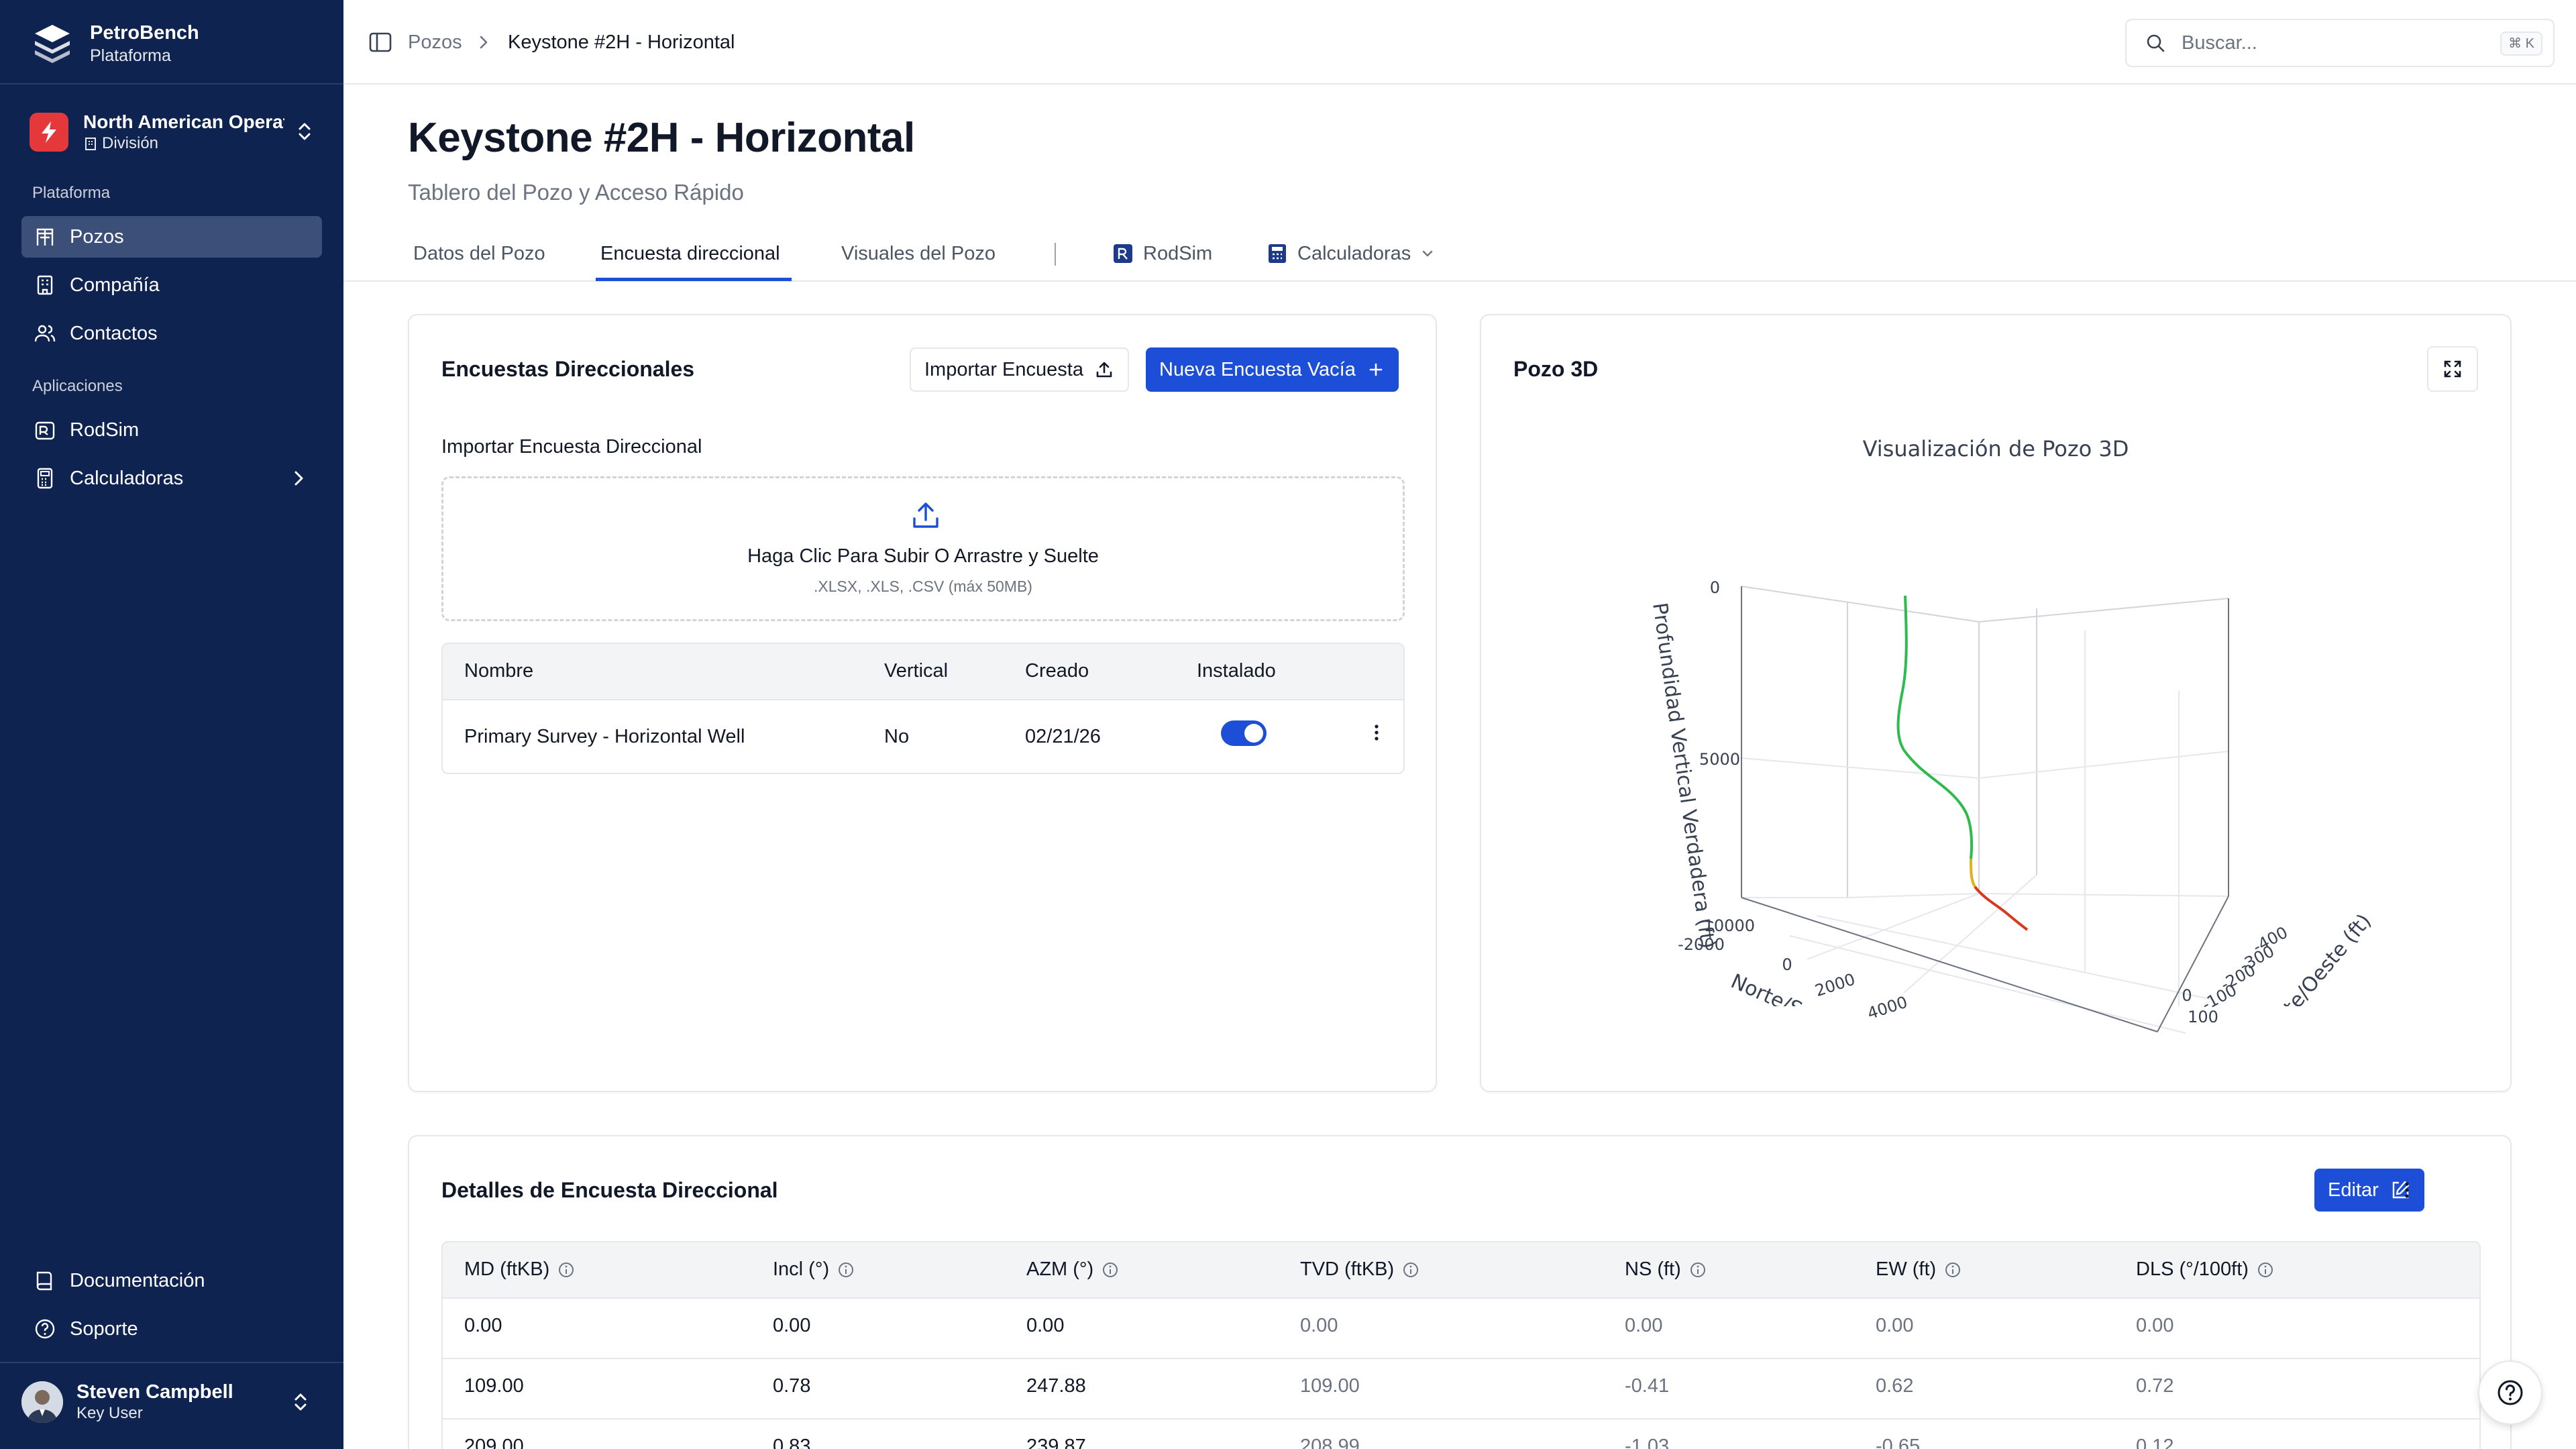  What do you see at coordinates (45, 333) in the screenshot?
I see `users-icon` at bounding box center [45, 333].